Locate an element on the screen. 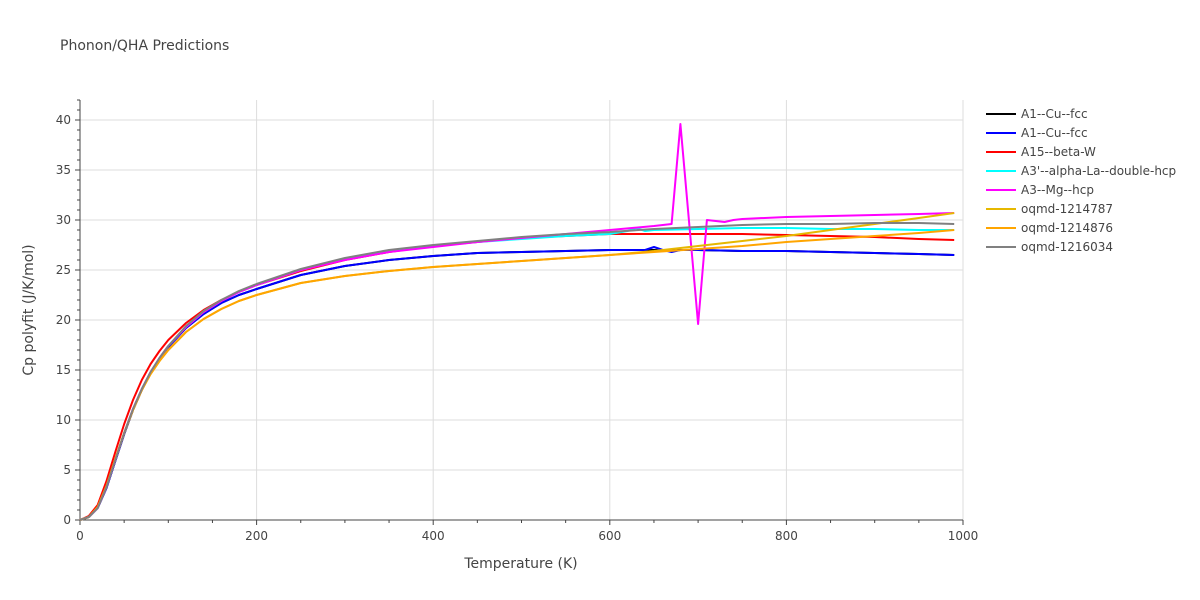 This screenshot has width=1200, height=600. legend-label: A3'--alpha-La--double-hcp is located at coordinates (1098, 171).